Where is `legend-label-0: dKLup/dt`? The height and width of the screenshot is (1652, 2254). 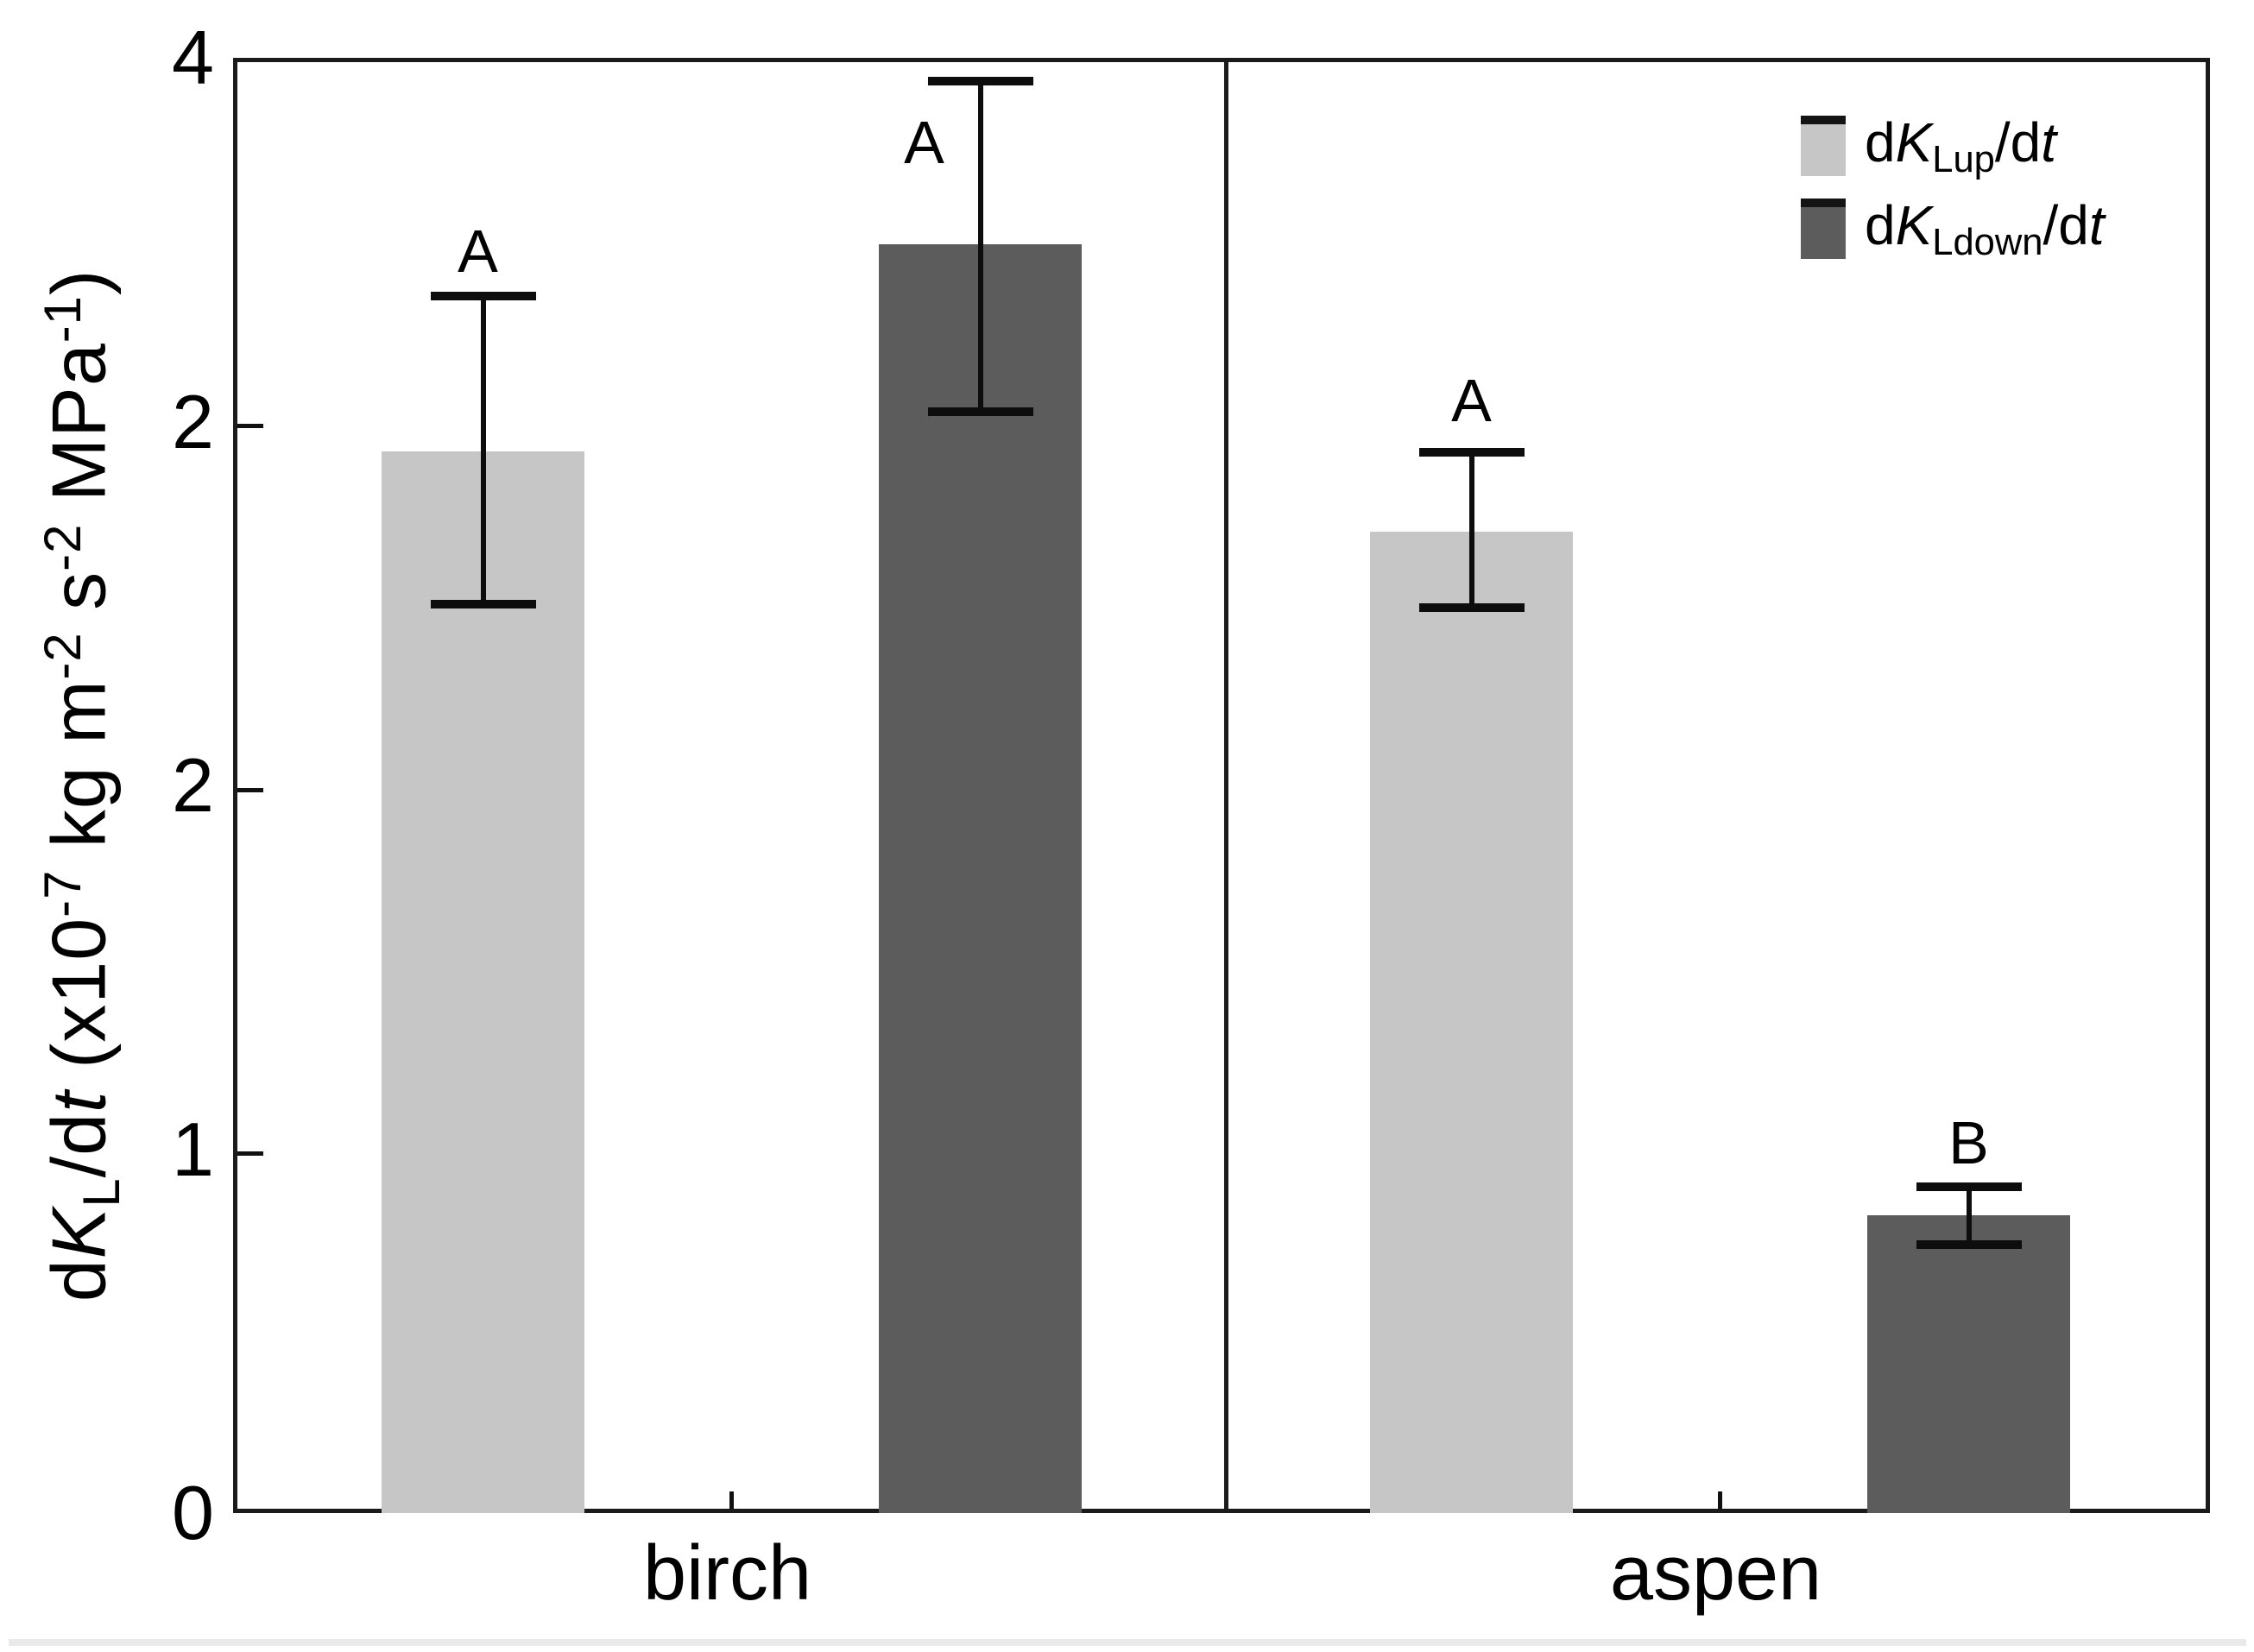
legend-label-0: dKLup/dt is located at coordinates (1960, 145).